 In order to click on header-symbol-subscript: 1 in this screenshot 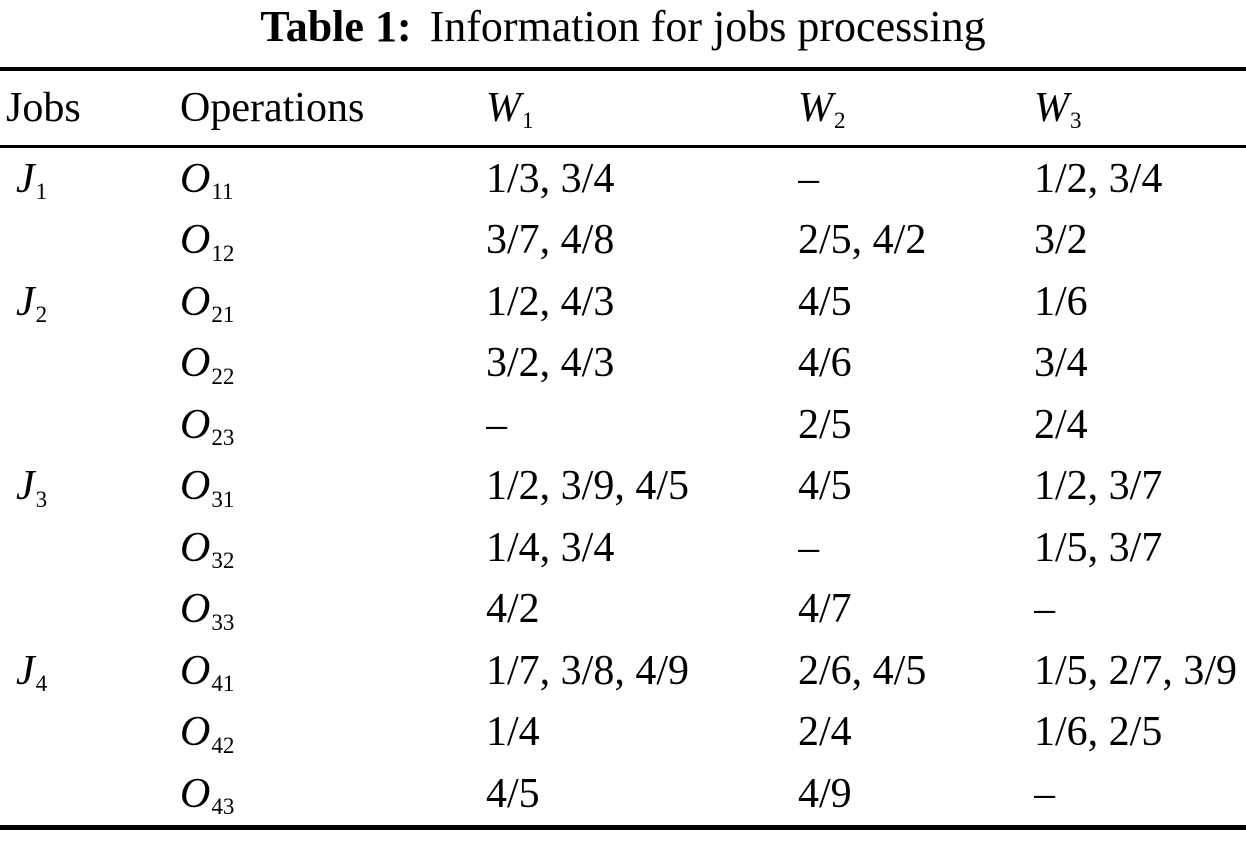, I will do `click(528, 119)`.